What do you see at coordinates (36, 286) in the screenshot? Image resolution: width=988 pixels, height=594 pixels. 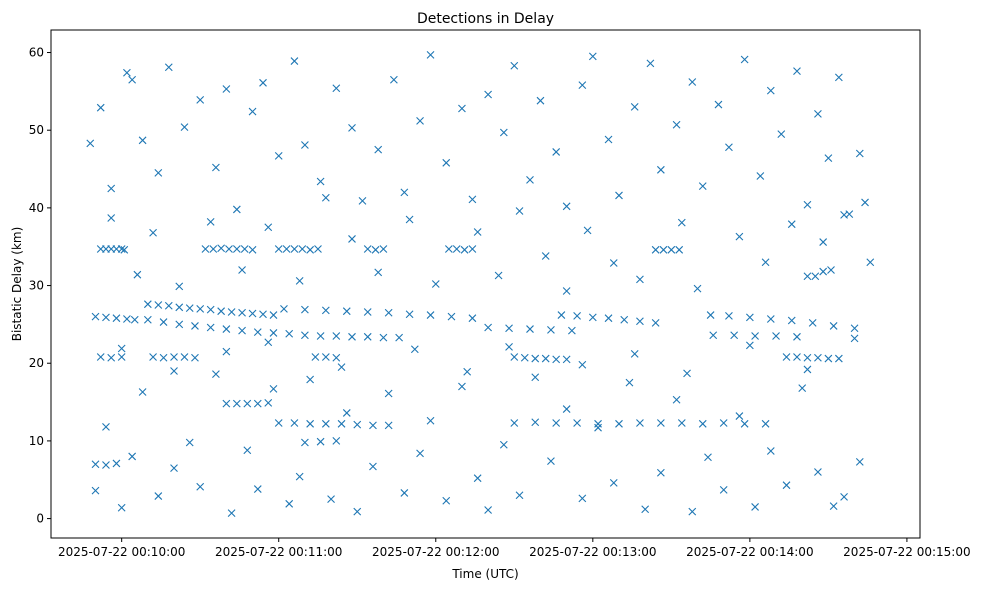 I see `y-tick-label: 30` at bounding box center [36, 286].